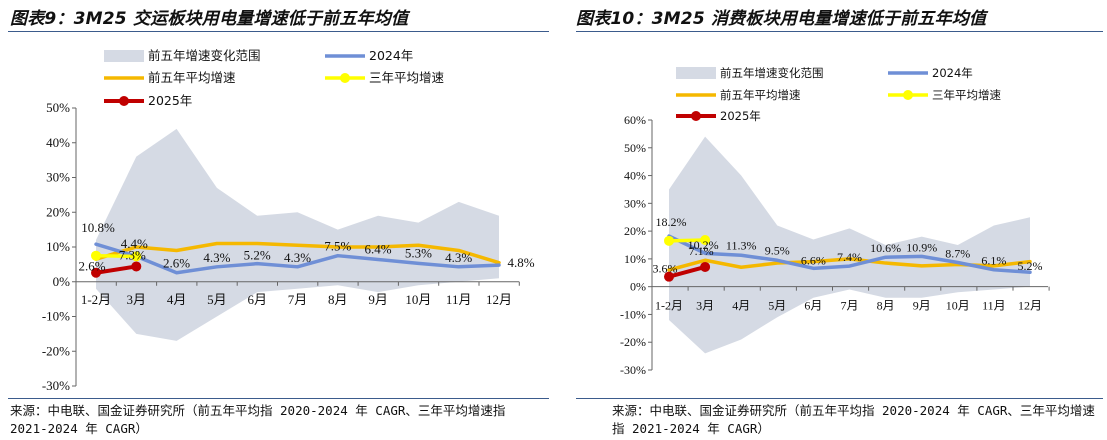 The image size is (1107, 440). I want to click on series-line-avg5, so click(297, 253).